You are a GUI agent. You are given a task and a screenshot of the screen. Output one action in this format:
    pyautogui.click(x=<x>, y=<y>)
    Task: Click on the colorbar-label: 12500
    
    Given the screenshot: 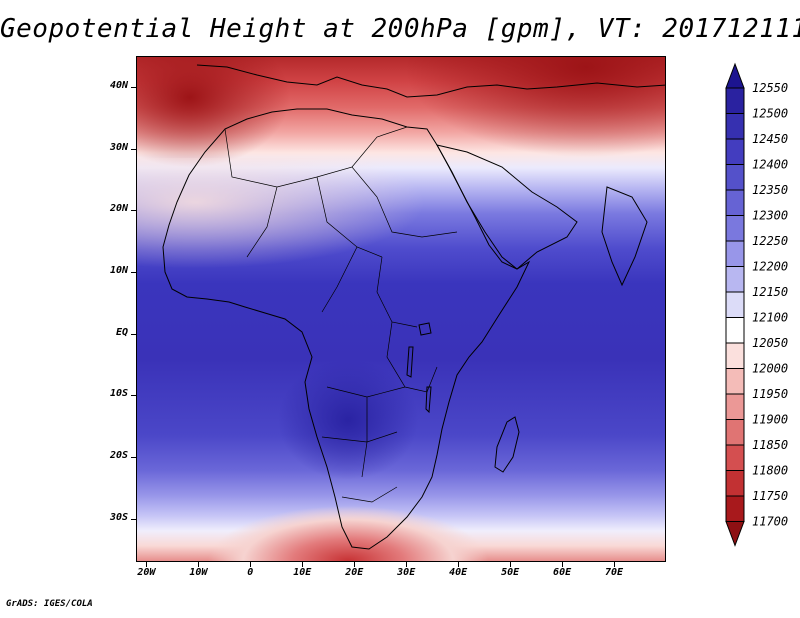 What is the action you would take?
    pyautogui.click(x=770, y=114)
    